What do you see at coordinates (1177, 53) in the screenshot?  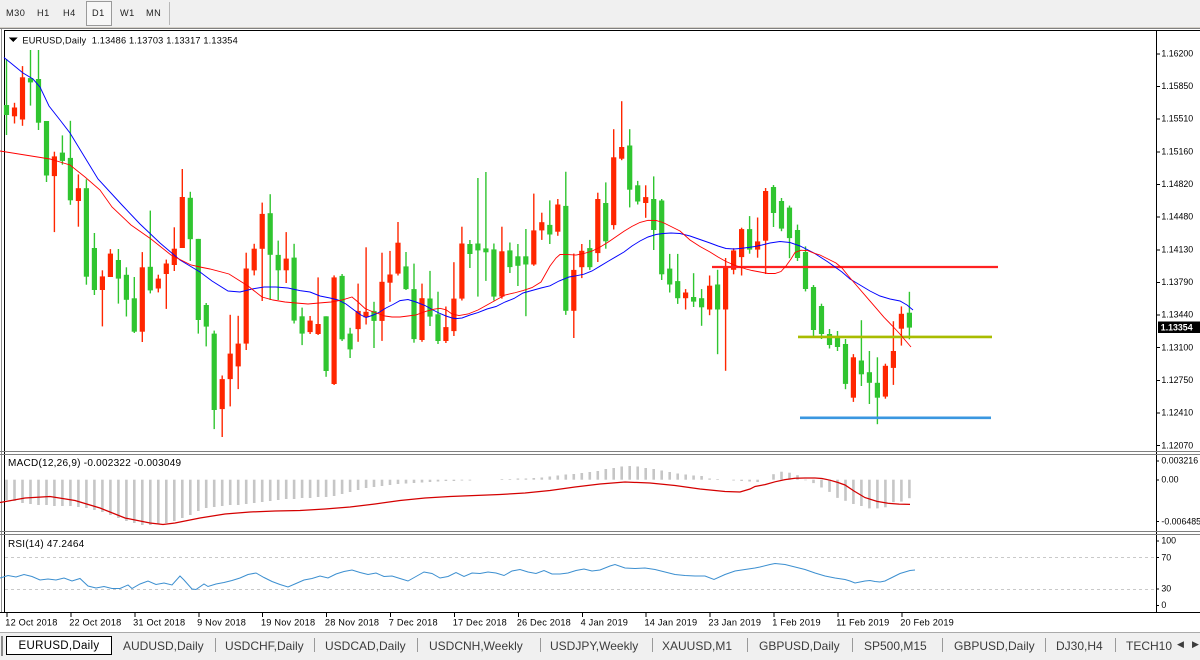 I see `svg-text: 1.16200` at bounding box center [1177, 53].